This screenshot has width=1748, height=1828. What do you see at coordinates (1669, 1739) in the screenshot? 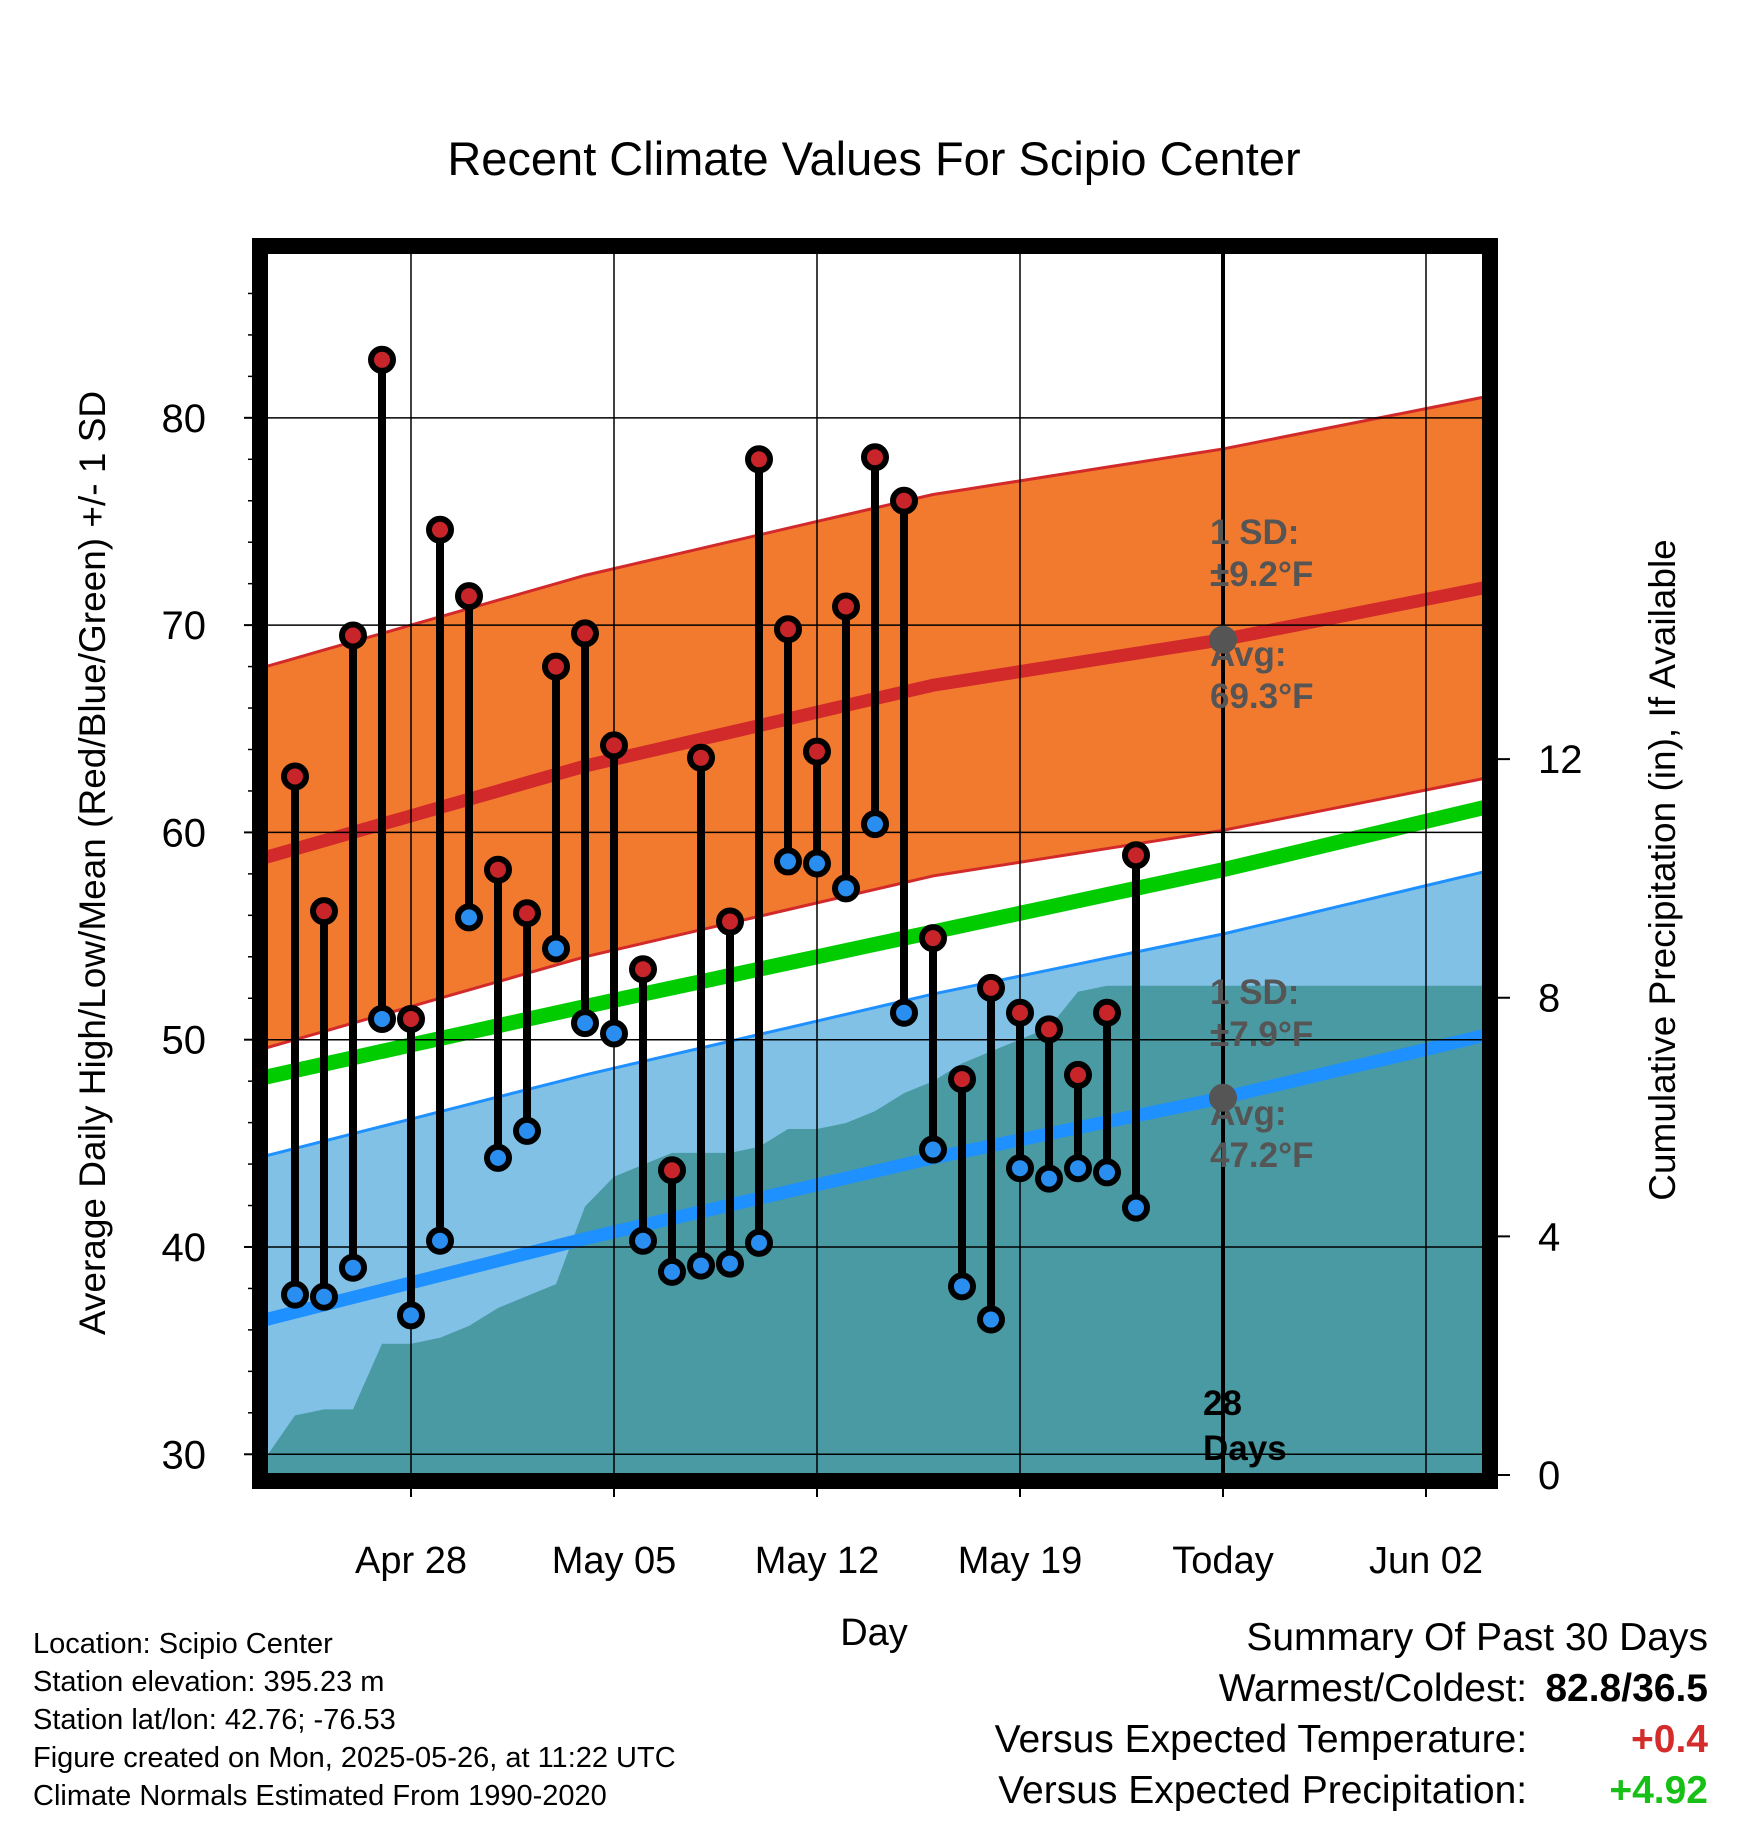
I see `temp-value: +0.4` at bounding box center [1669, 1739].